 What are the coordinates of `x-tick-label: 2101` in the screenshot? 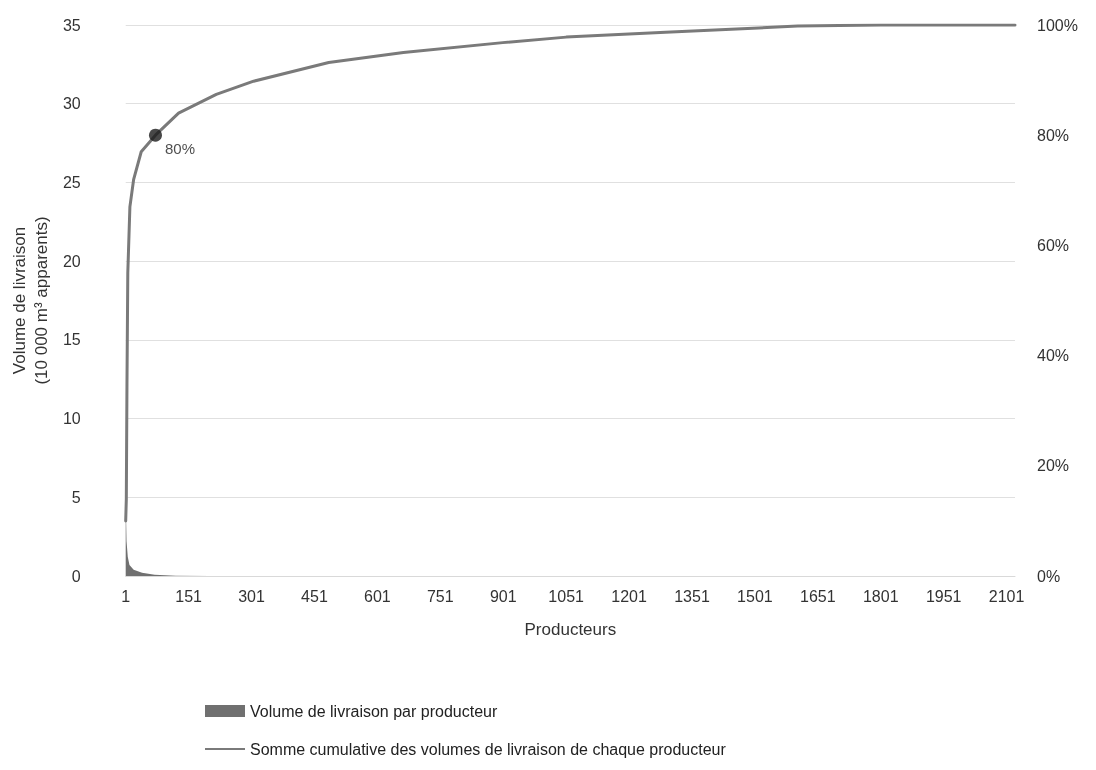 It's located at (1006, 596).